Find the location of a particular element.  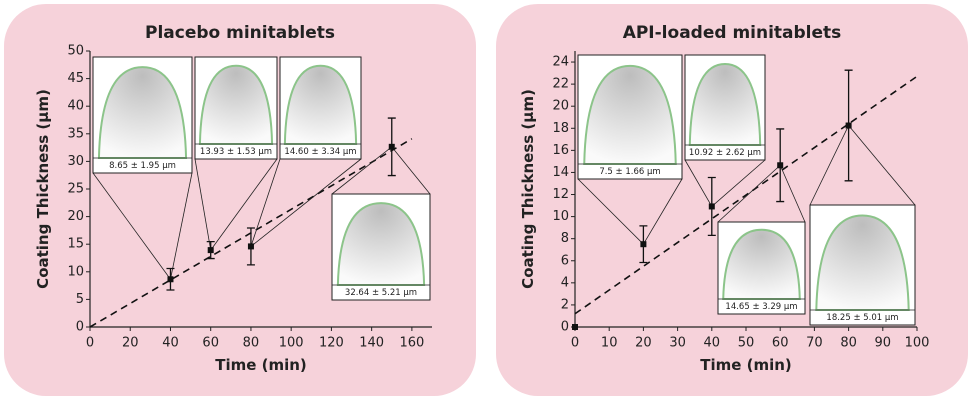

y-tick-label: 6 is located at coordinates (565, 260).